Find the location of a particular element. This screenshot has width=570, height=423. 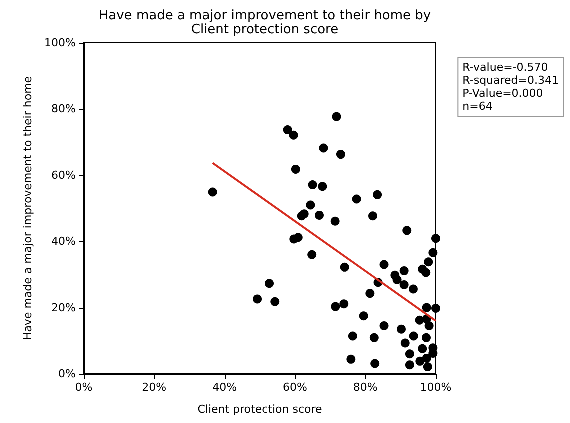

y-axis-title: Have made a major improvement to their home is located at coordinates (28, 208).